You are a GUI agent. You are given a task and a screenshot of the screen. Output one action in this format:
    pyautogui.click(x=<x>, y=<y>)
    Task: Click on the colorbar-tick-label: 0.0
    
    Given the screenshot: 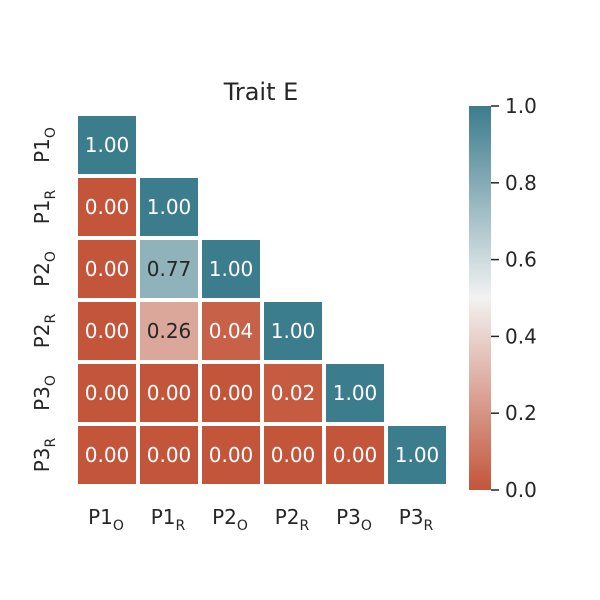 What is the action you would take?
    pyautogui.click(x=521, y=490)
    